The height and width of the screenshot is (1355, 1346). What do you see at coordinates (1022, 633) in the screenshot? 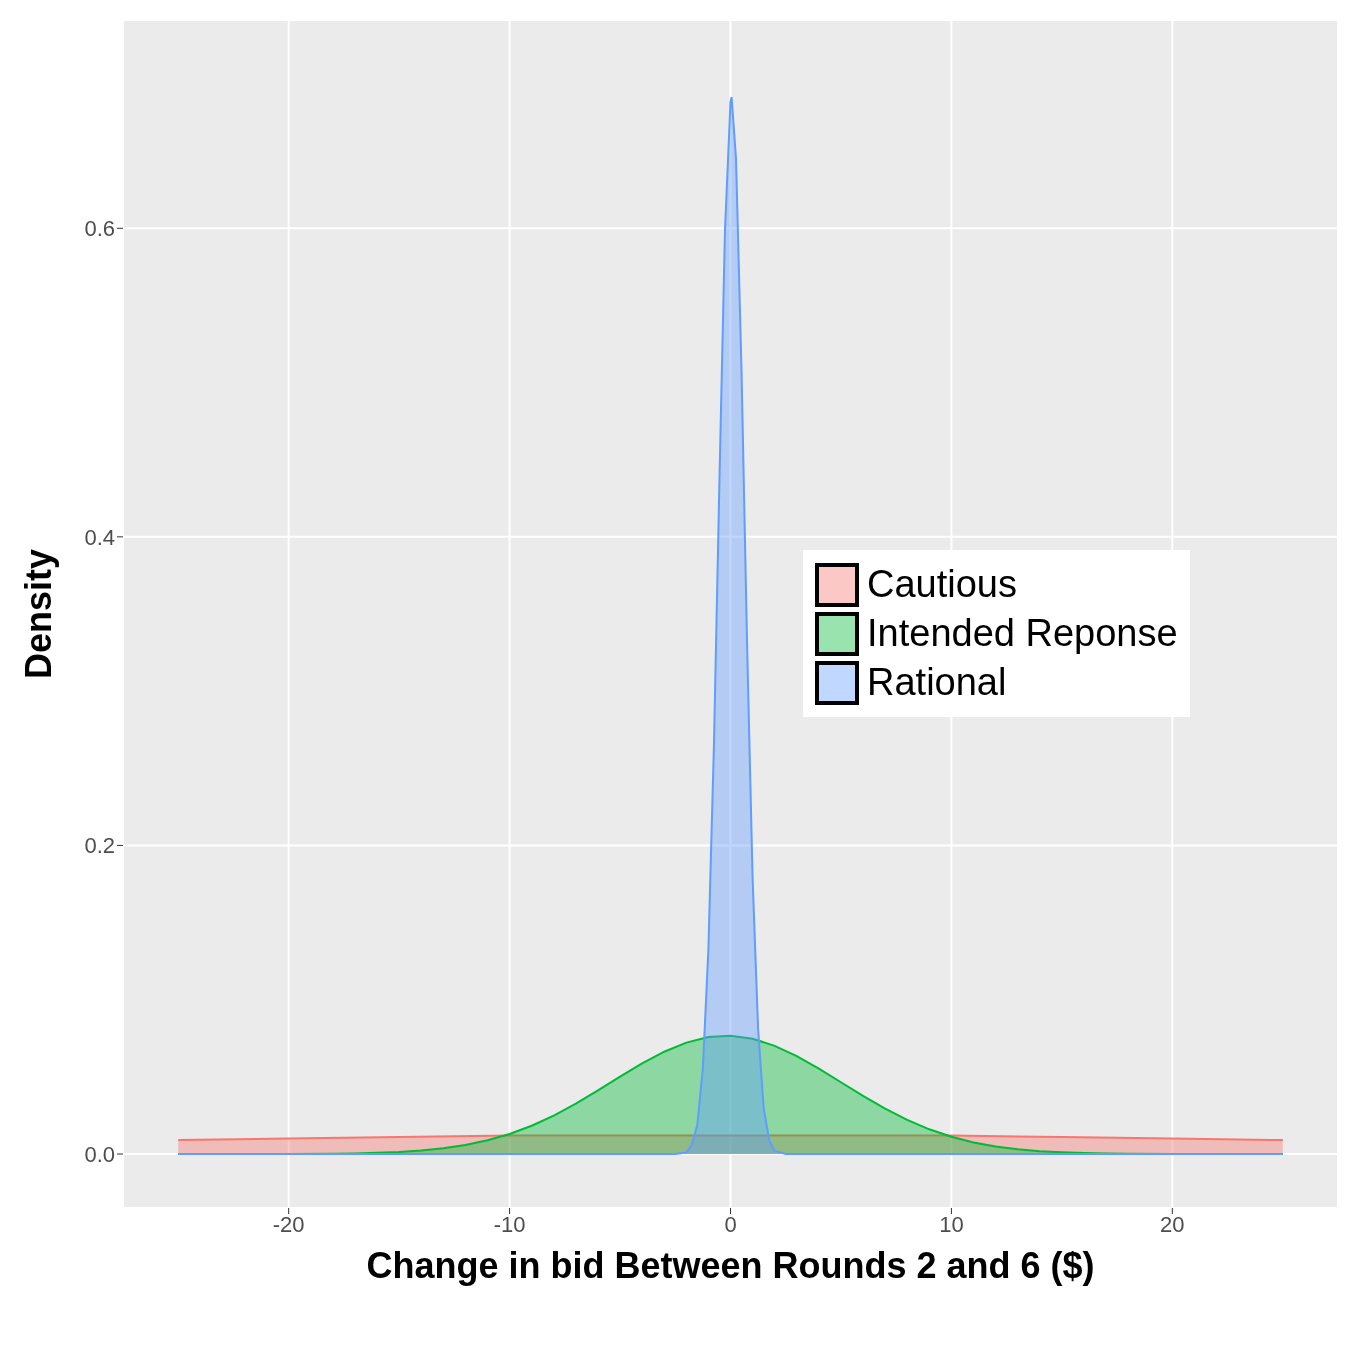
I see `legend-label: Intended Reponse` at bounding box center [1022, 633].